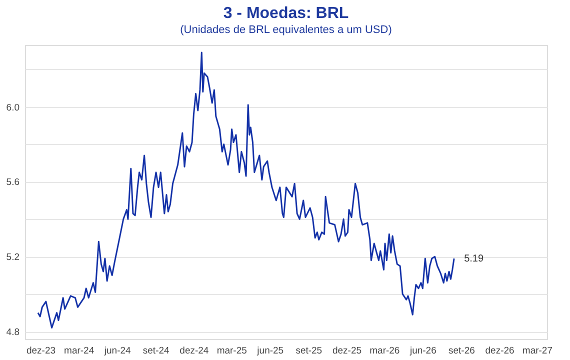  What do you see at coordinates (385, 351) in the screenshot?
I see `x-tick-label: mar-26` at bounding box center [385, 351].